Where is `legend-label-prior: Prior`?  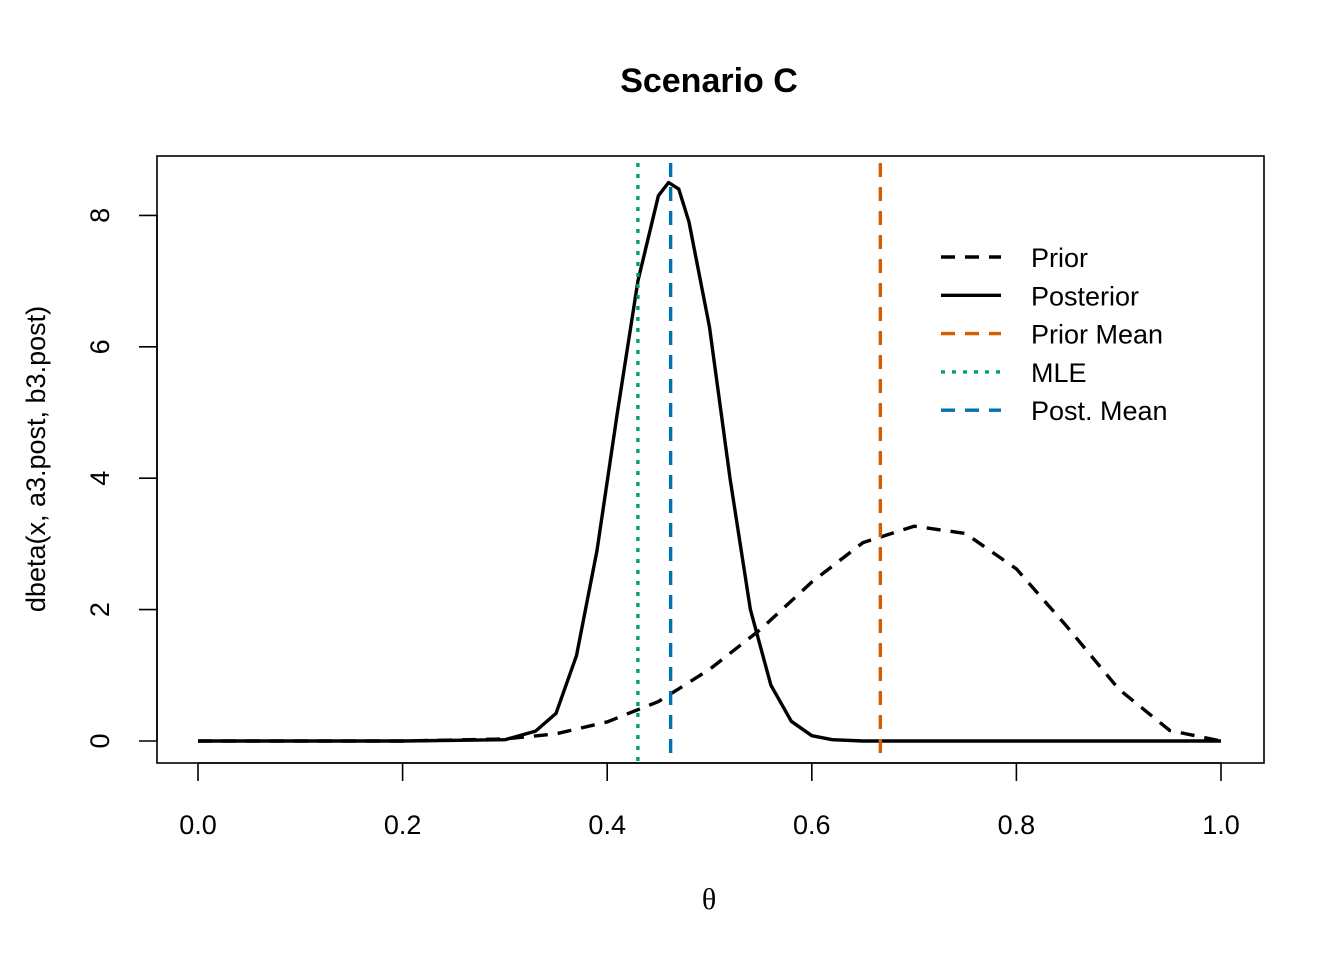 legend-label-prior: Prior is located at coordinates (1059, 258).